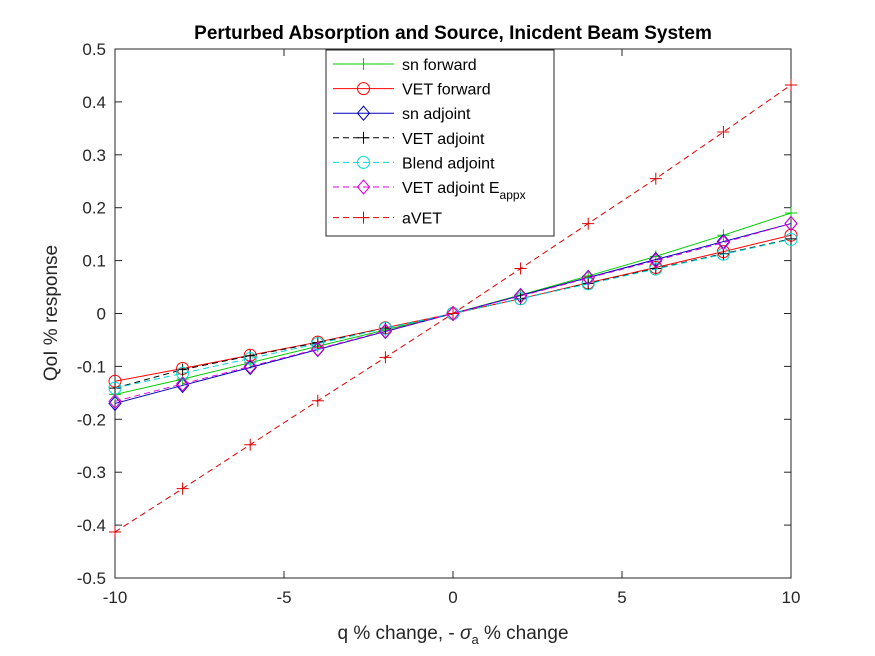 The width and height of the screenshot is (875, 656). What do you see at coordinates (91, 366) in the screenshot?
I see `y-tick-label: -0.1` at bounding box center [91, 366].